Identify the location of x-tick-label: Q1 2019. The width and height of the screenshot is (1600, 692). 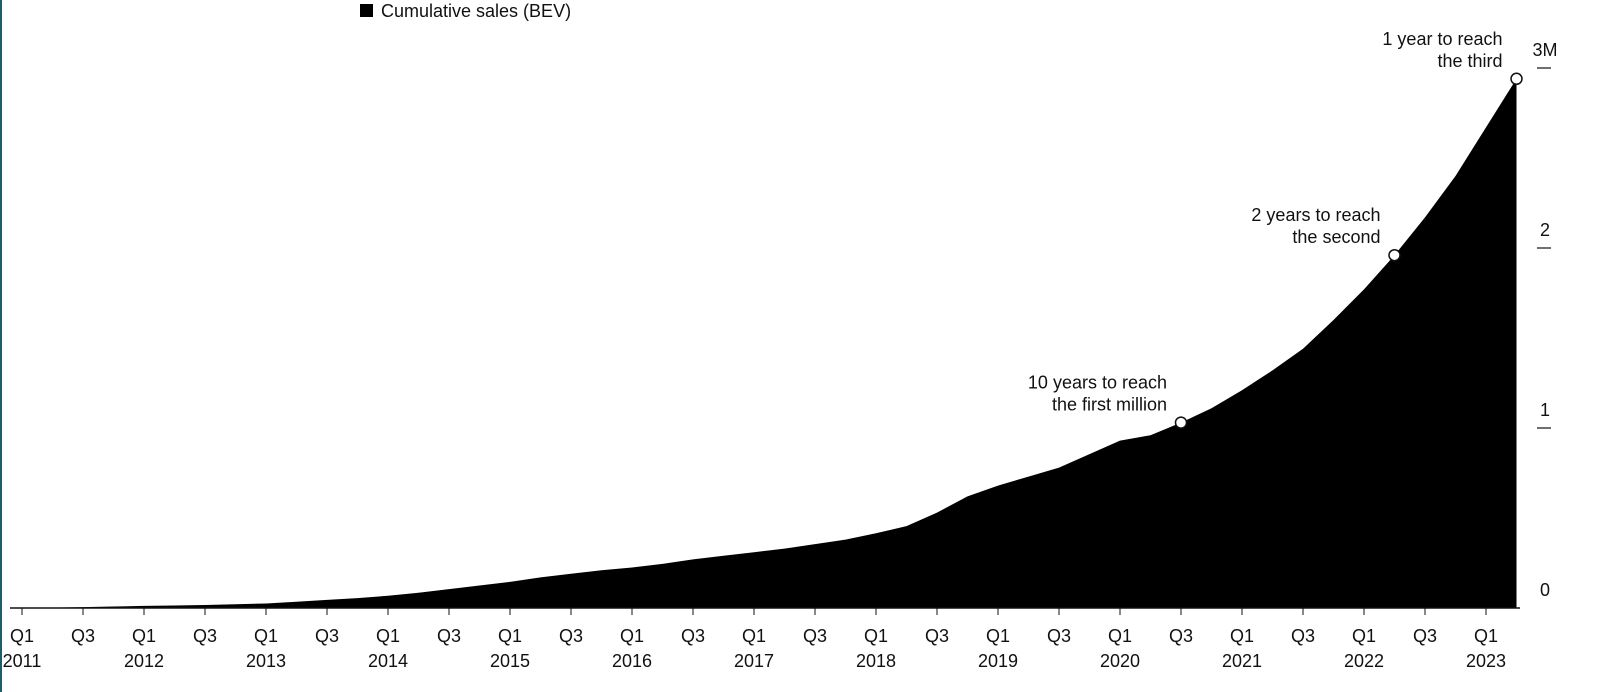
(998, 648).